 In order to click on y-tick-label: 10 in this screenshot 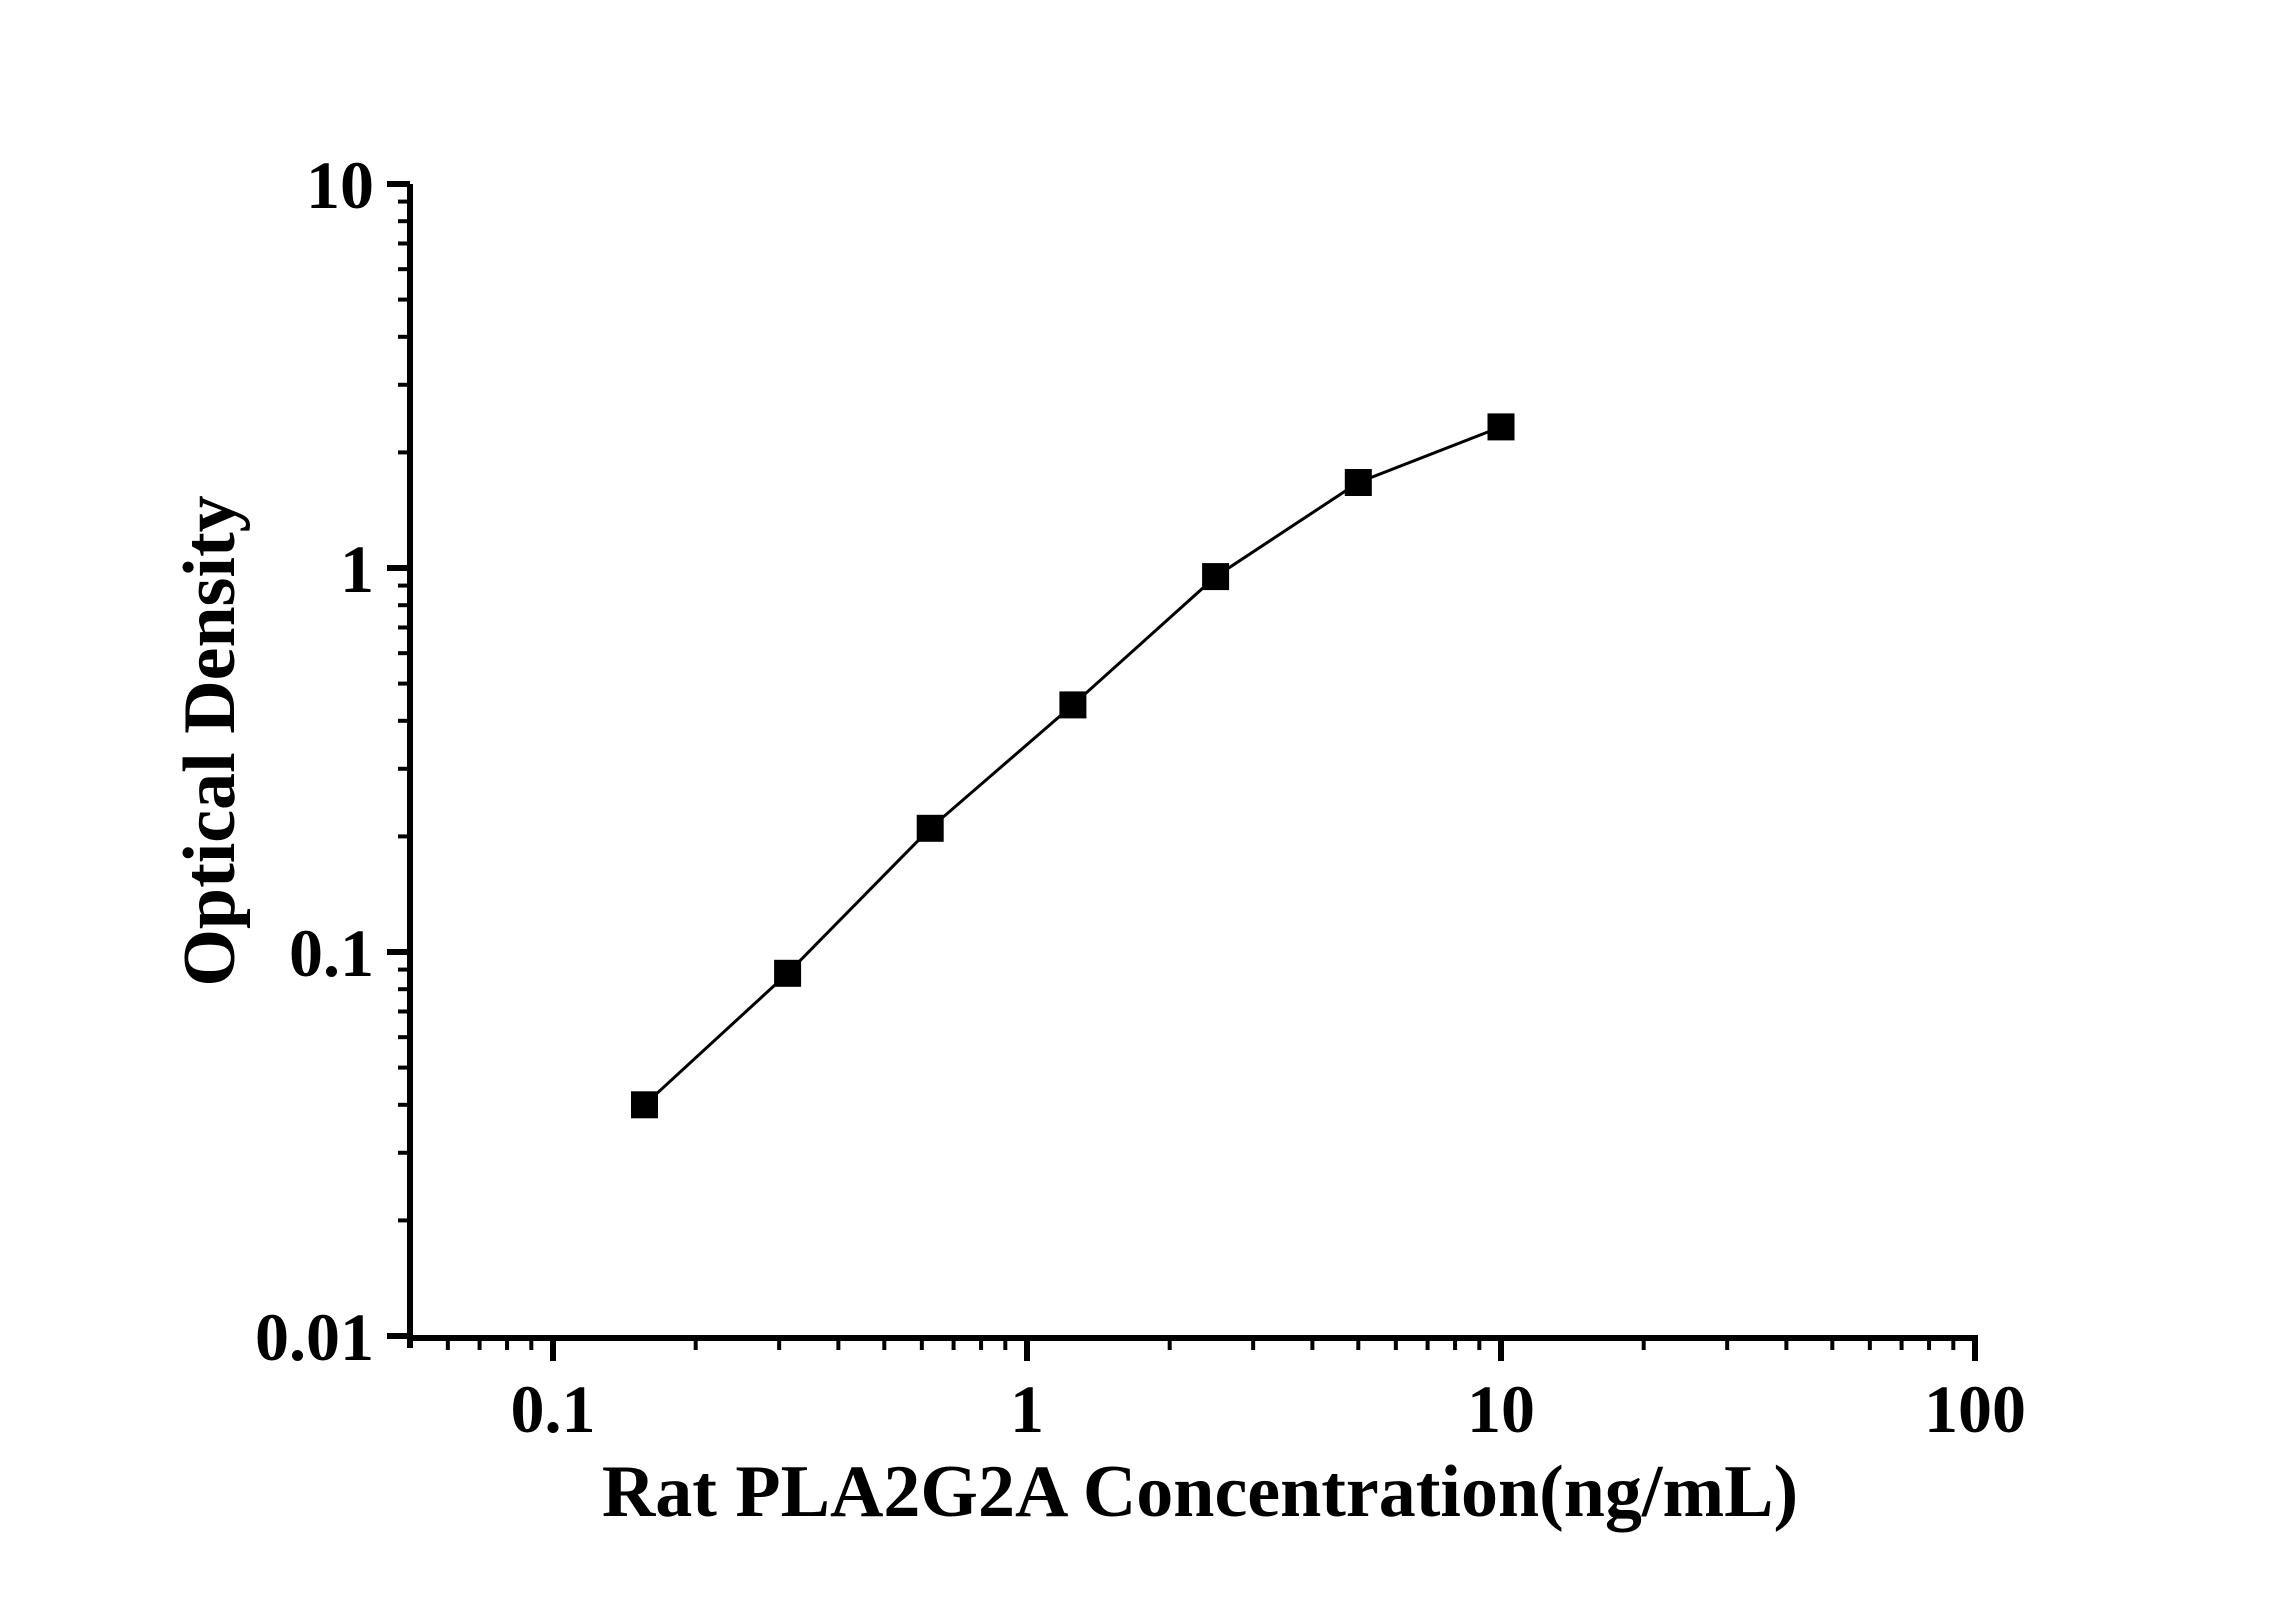, I will do `click(340, 185)`.